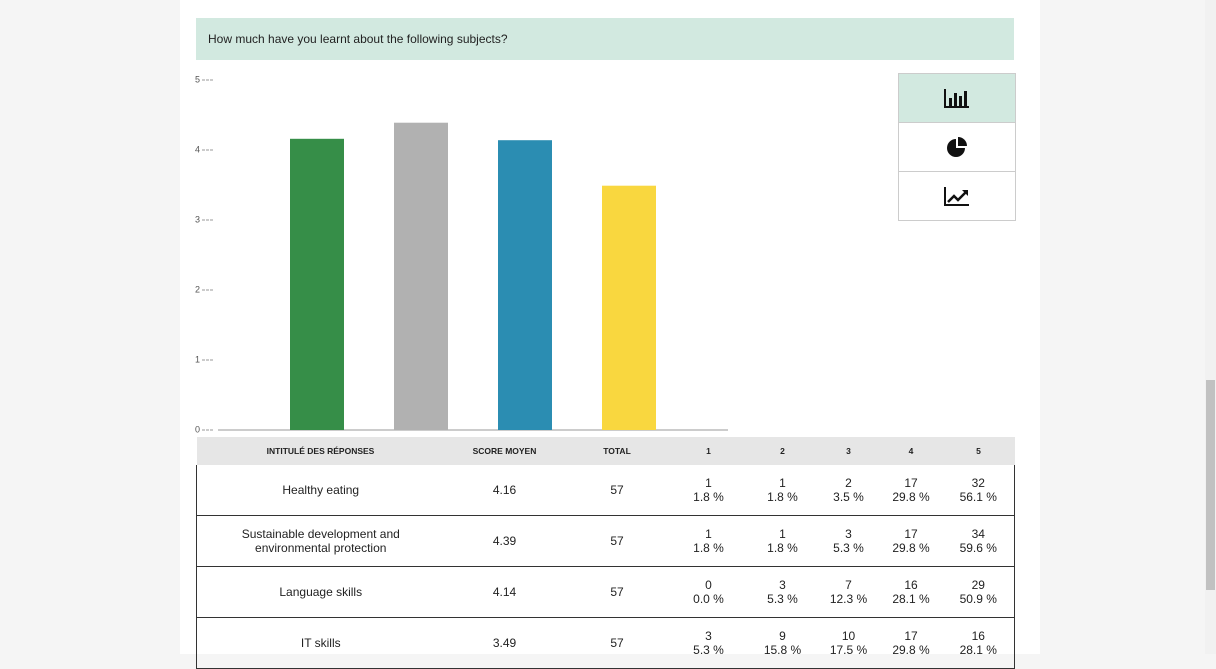  What do you see at coordinates (504, 451) in the screenshot?
I see `column-header: SCORE MOYEN` at bounding box center [504, 451].